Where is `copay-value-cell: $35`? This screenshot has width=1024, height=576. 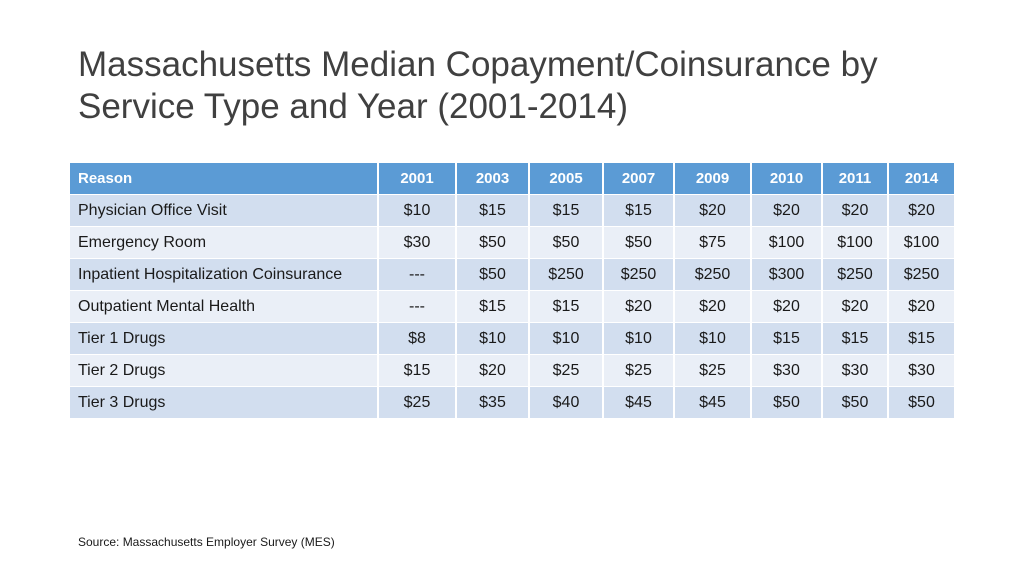 copay-value-cell: $35 is located at coordinates (493, 402).